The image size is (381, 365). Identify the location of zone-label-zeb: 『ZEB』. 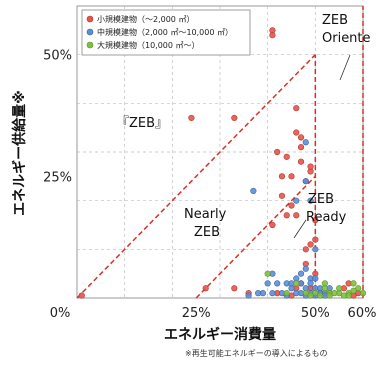
(142, 123).